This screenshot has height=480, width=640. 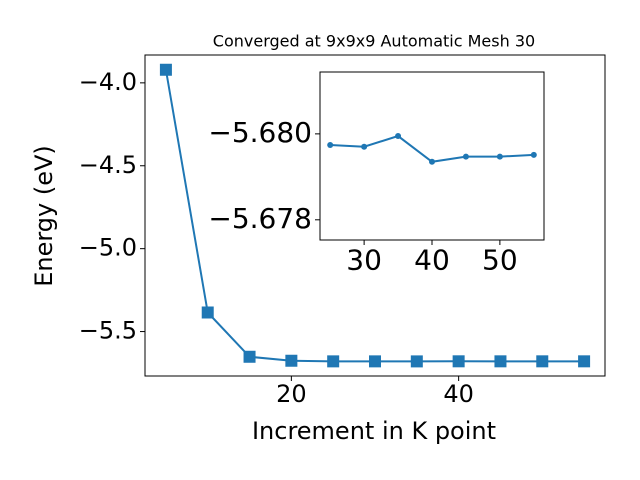 What do you see at coordinates (374, 431) in the screenshot?
I see `x-axis-label: Increment in K point` at bounding box center [374, 431].